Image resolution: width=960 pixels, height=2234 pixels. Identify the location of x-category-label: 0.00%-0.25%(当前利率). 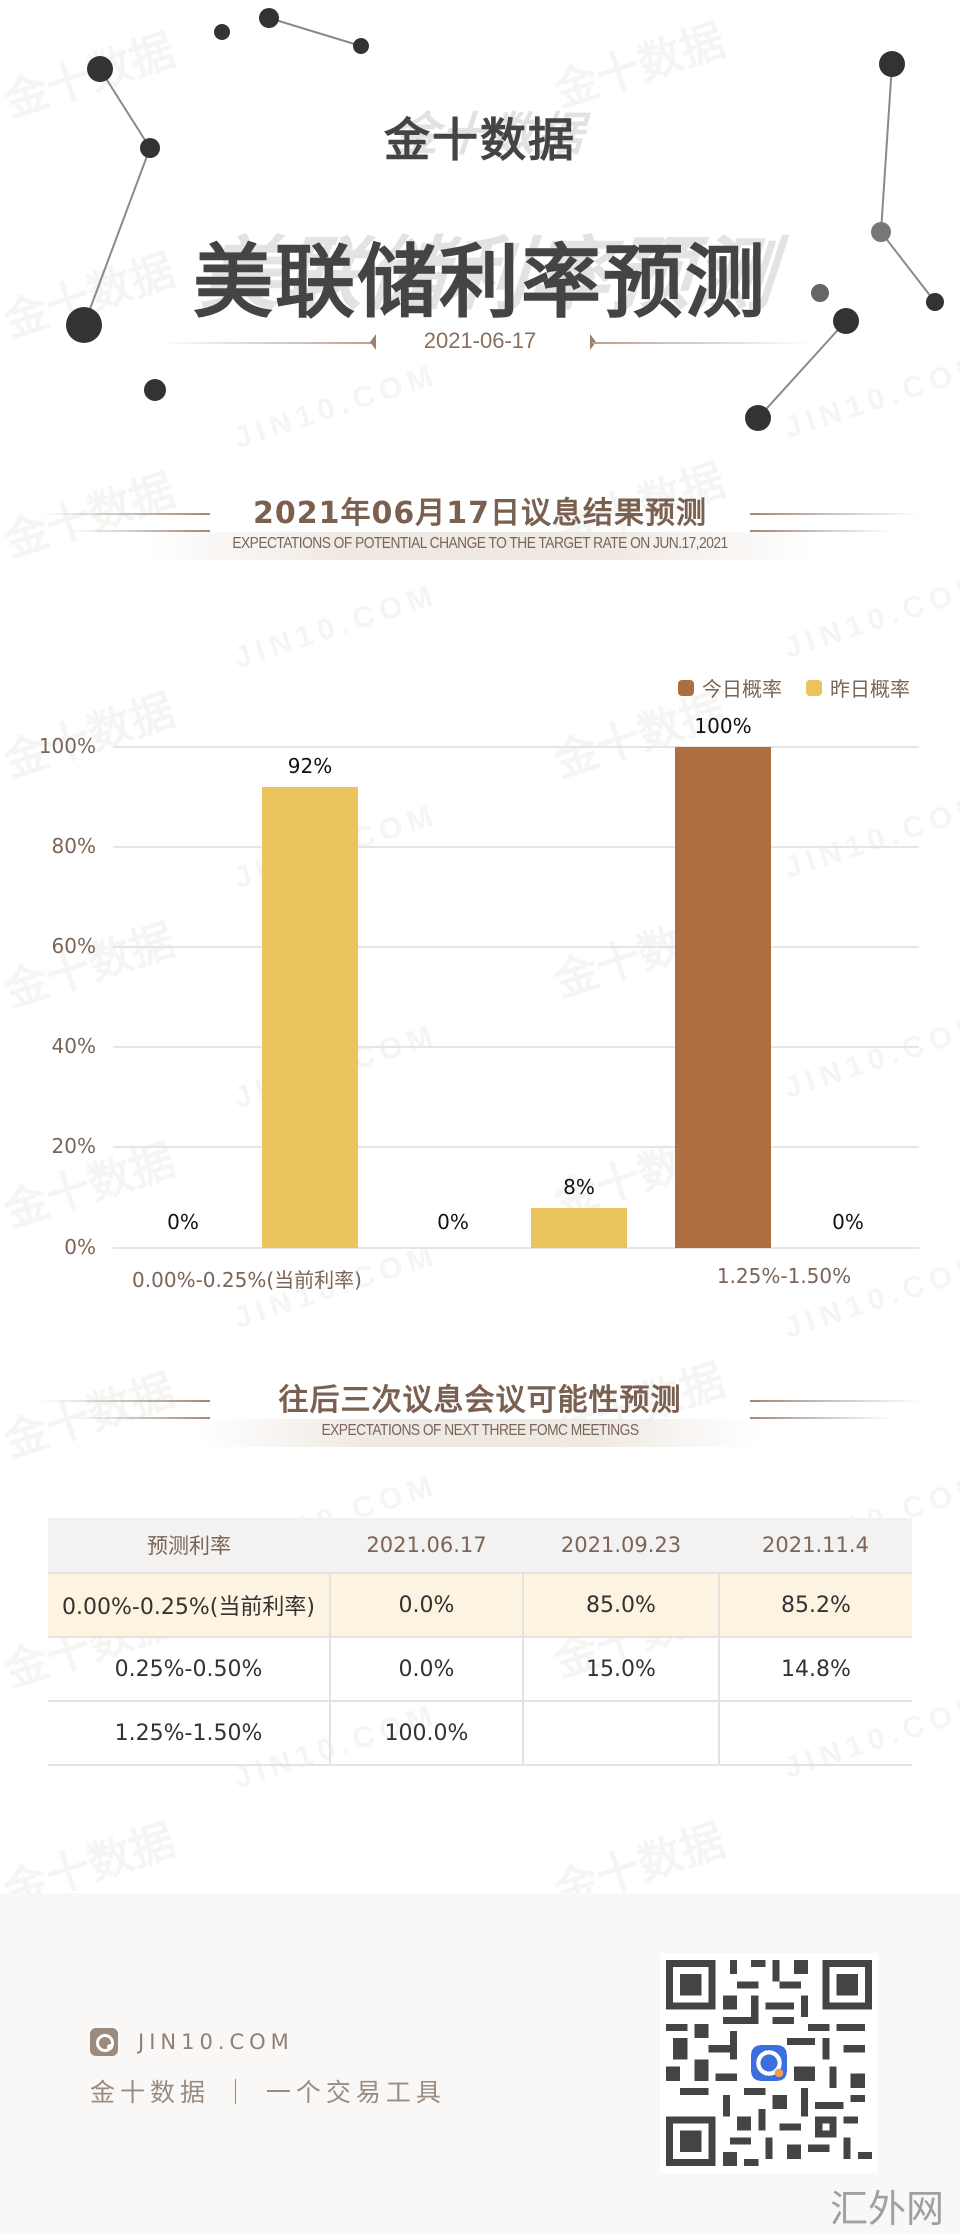
(247, 1280).